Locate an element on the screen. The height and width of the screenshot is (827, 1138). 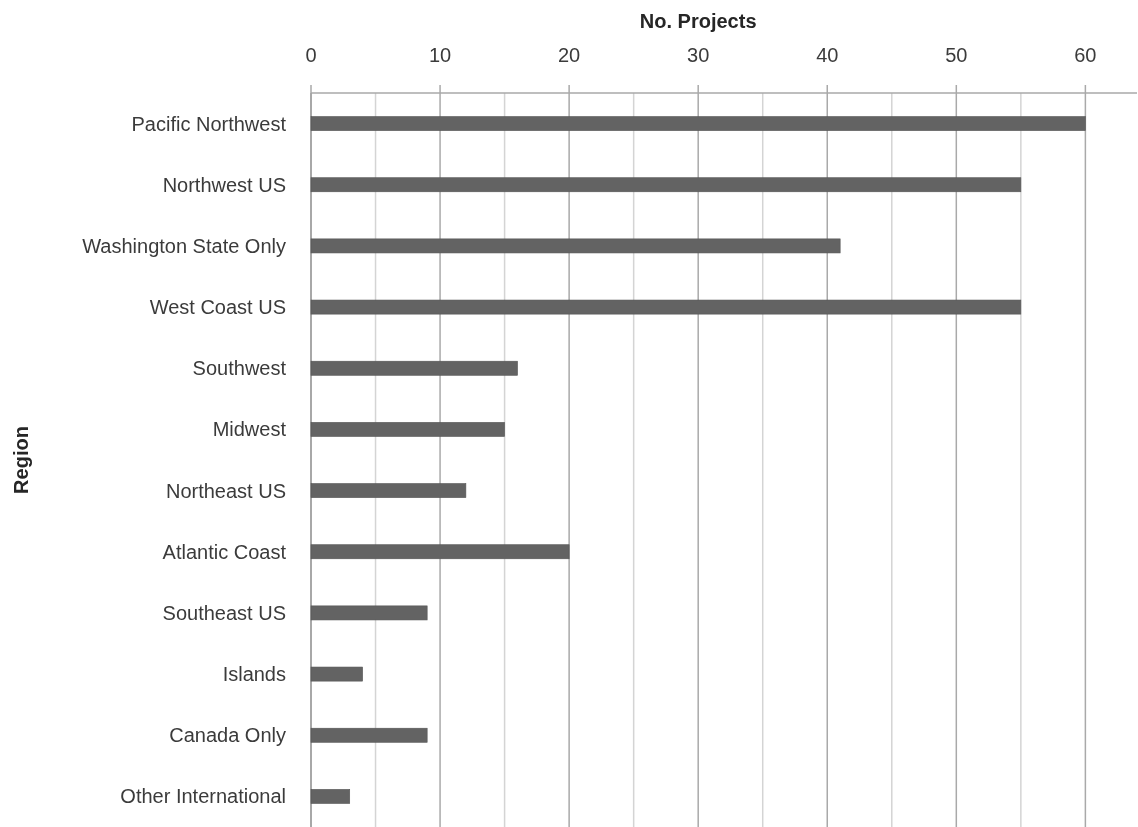
y-tick-label: Canada Only is located at coordinates (227, 735).